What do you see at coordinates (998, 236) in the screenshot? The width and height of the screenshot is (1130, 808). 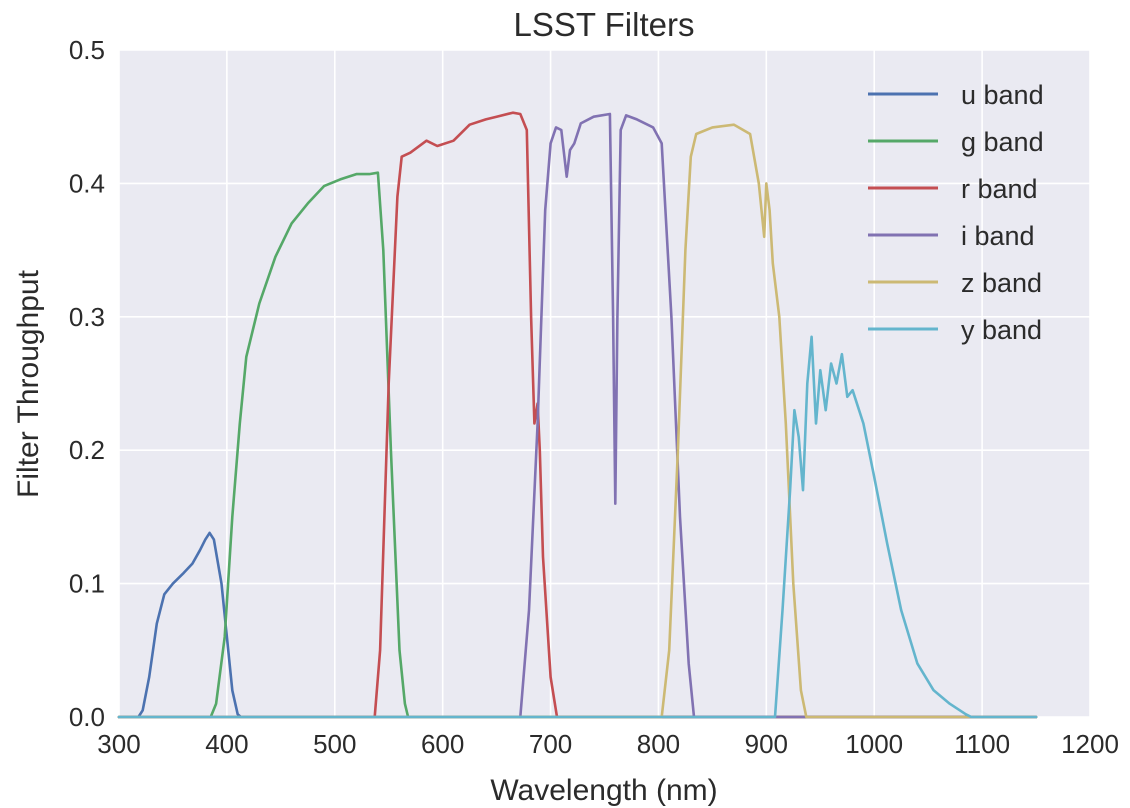 I see `legend-label-i-band: i band` at bounding box center [998, 236].